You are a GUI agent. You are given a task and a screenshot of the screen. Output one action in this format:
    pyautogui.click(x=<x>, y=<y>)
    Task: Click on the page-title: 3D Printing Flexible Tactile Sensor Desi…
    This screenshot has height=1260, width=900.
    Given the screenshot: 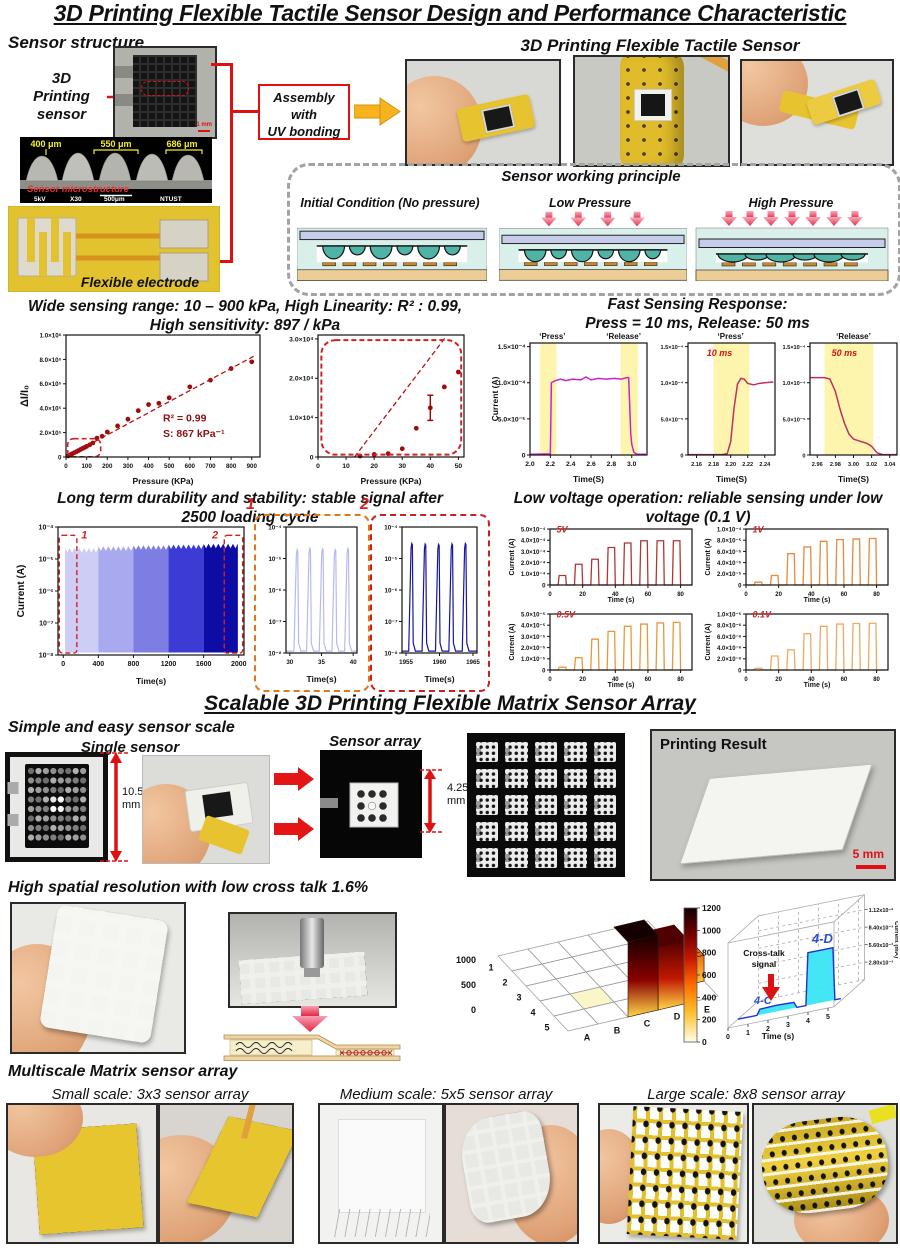 What is the action you would take?
    pyautogui.click(x=450, y=13)
    